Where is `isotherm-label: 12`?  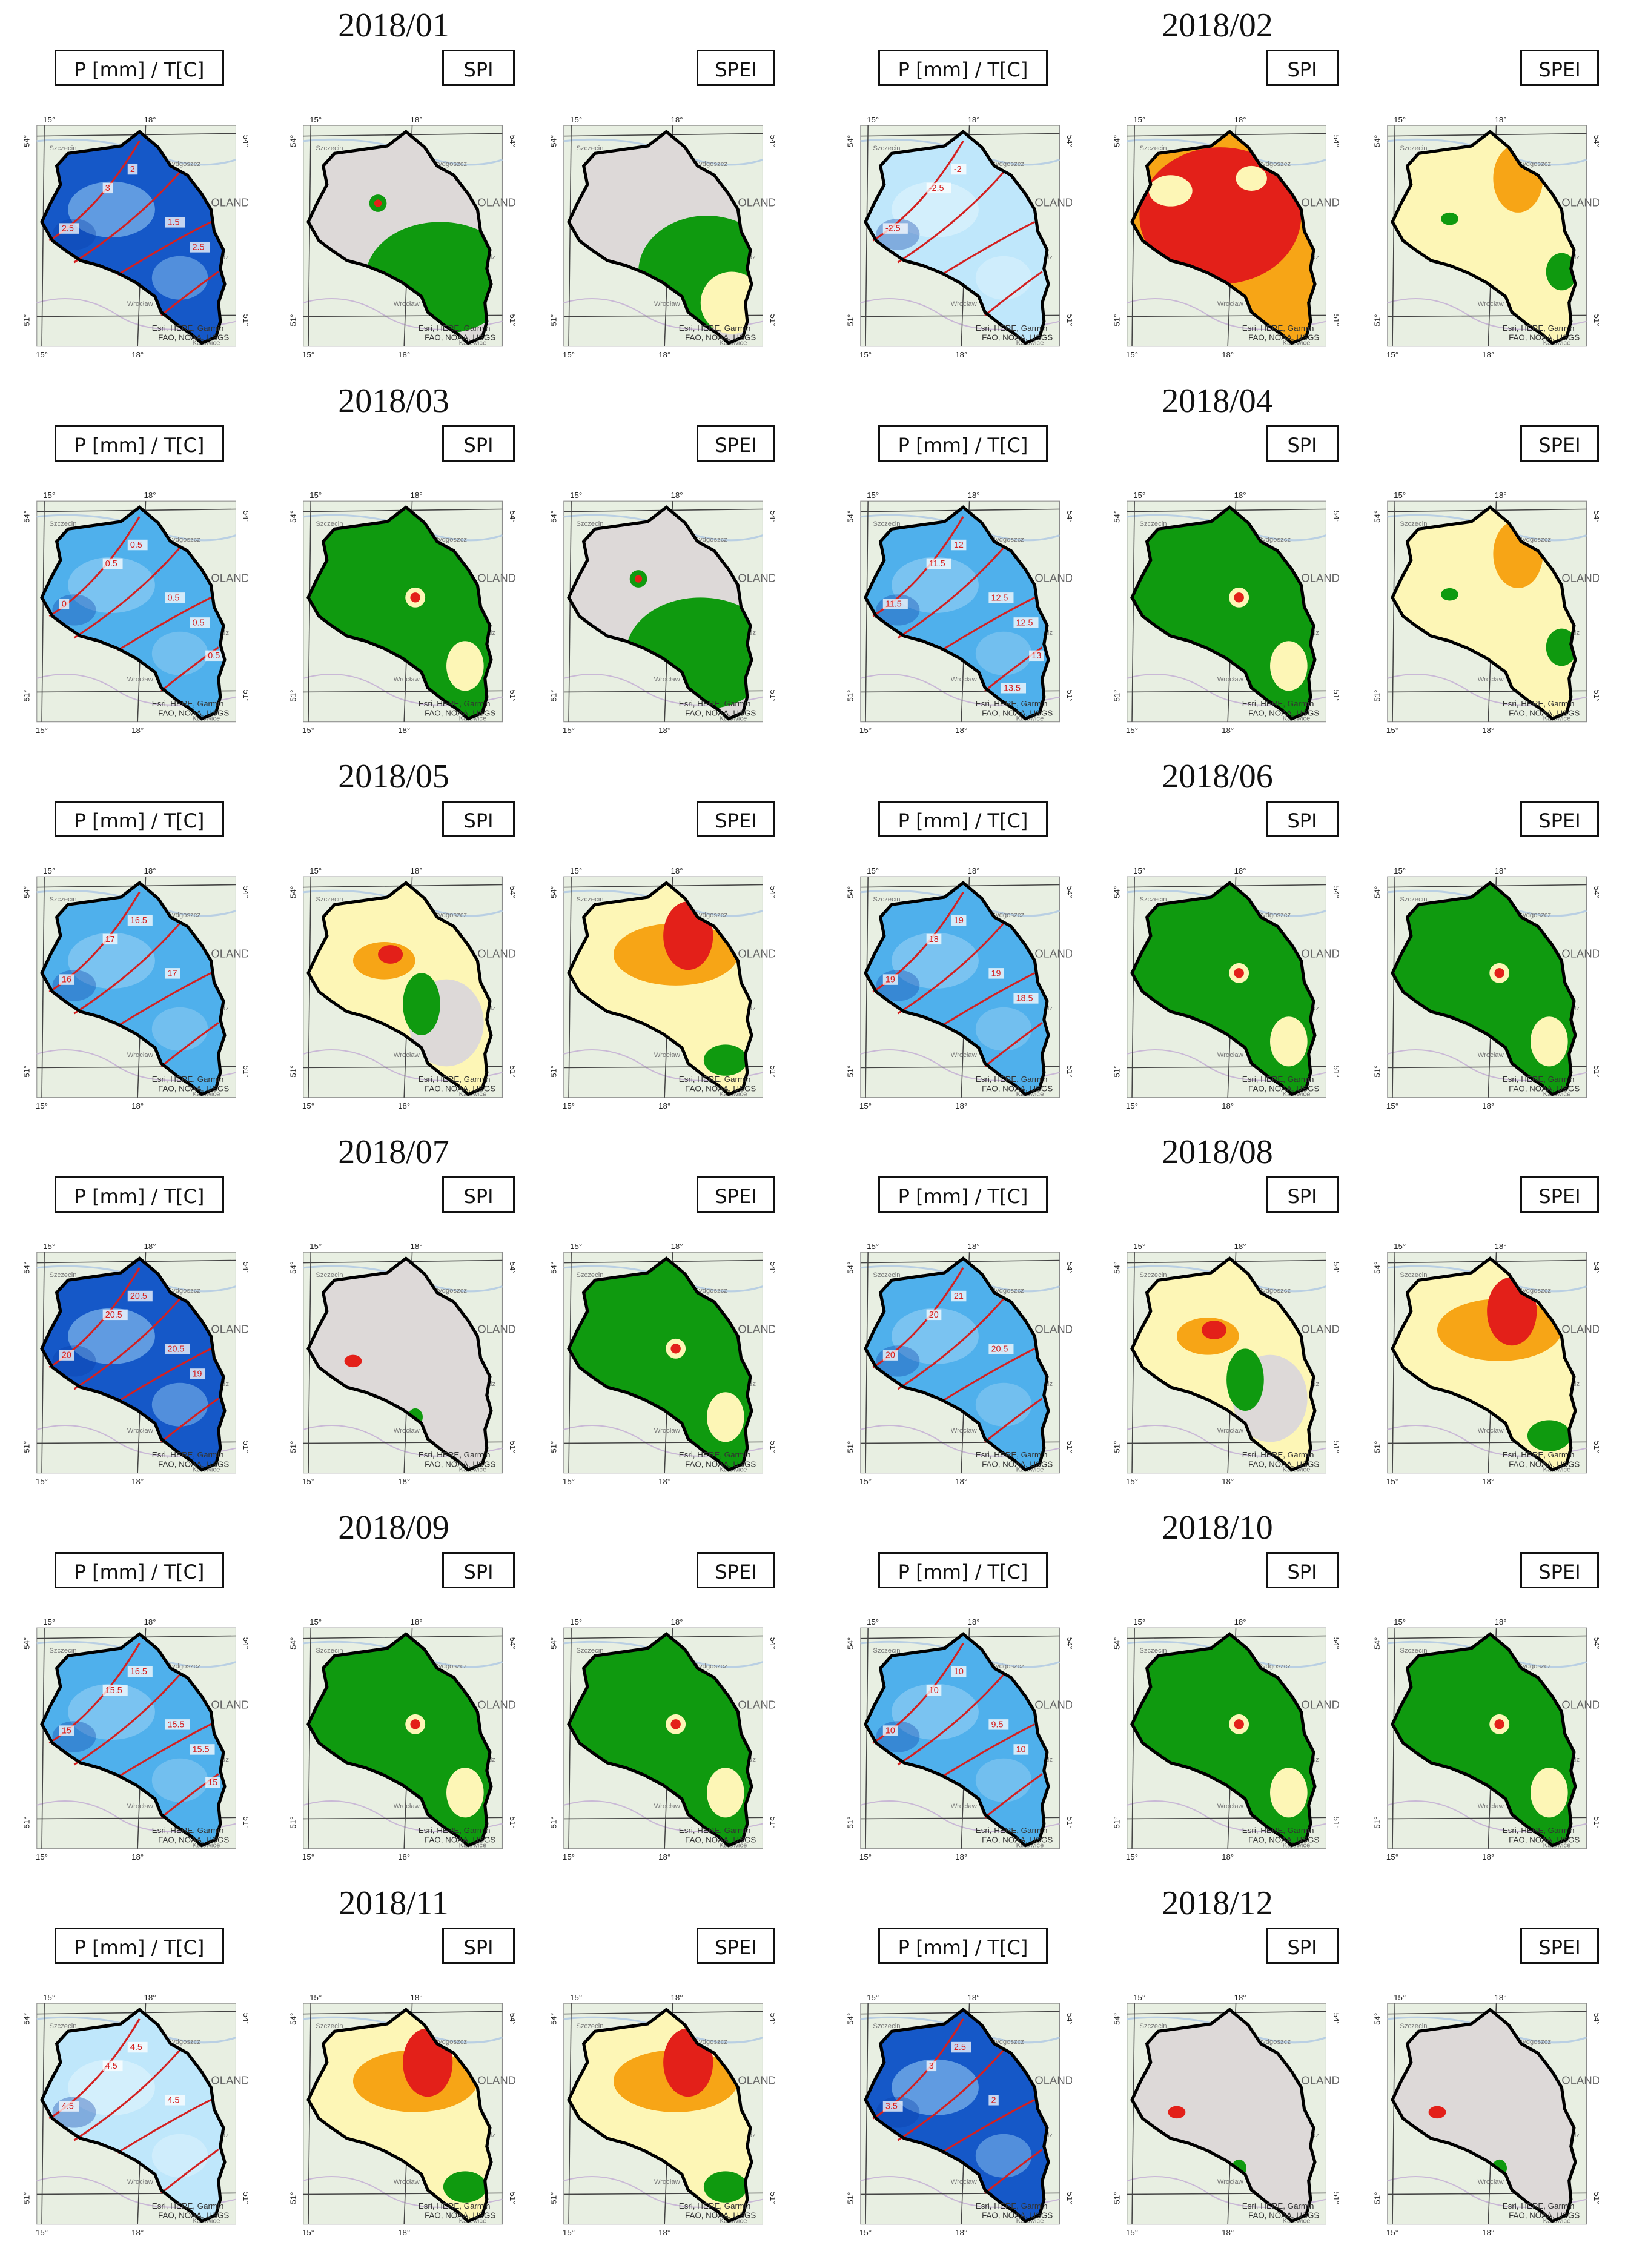
isotherm-label: 12 is located at coordinates (959, 545).